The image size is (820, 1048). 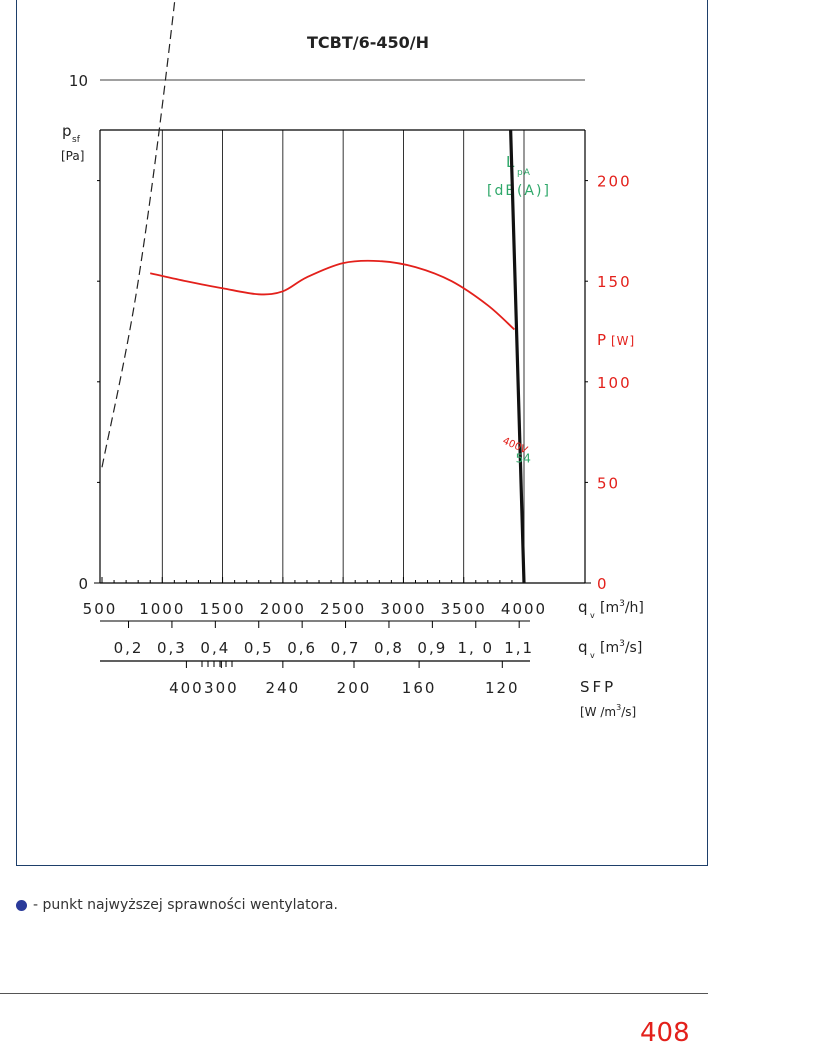 I want to click on sfp-axis-tick-label: 160, so click(x=419, y=688).